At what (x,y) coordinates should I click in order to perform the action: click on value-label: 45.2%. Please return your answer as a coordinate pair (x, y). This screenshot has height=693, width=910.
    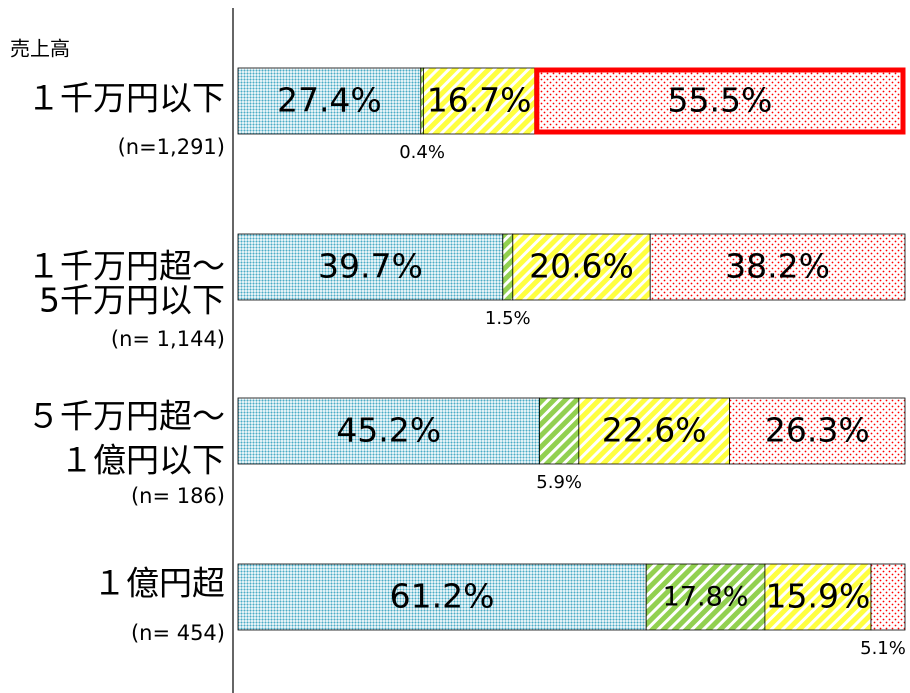
    Looking at the image, I should click on (388, 430).